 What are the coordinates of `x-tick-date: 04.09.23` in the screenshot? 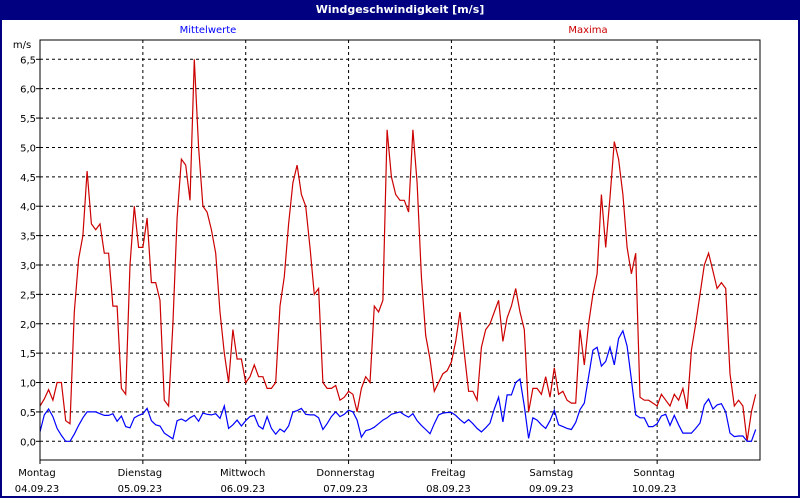 It's located at (37, 489).